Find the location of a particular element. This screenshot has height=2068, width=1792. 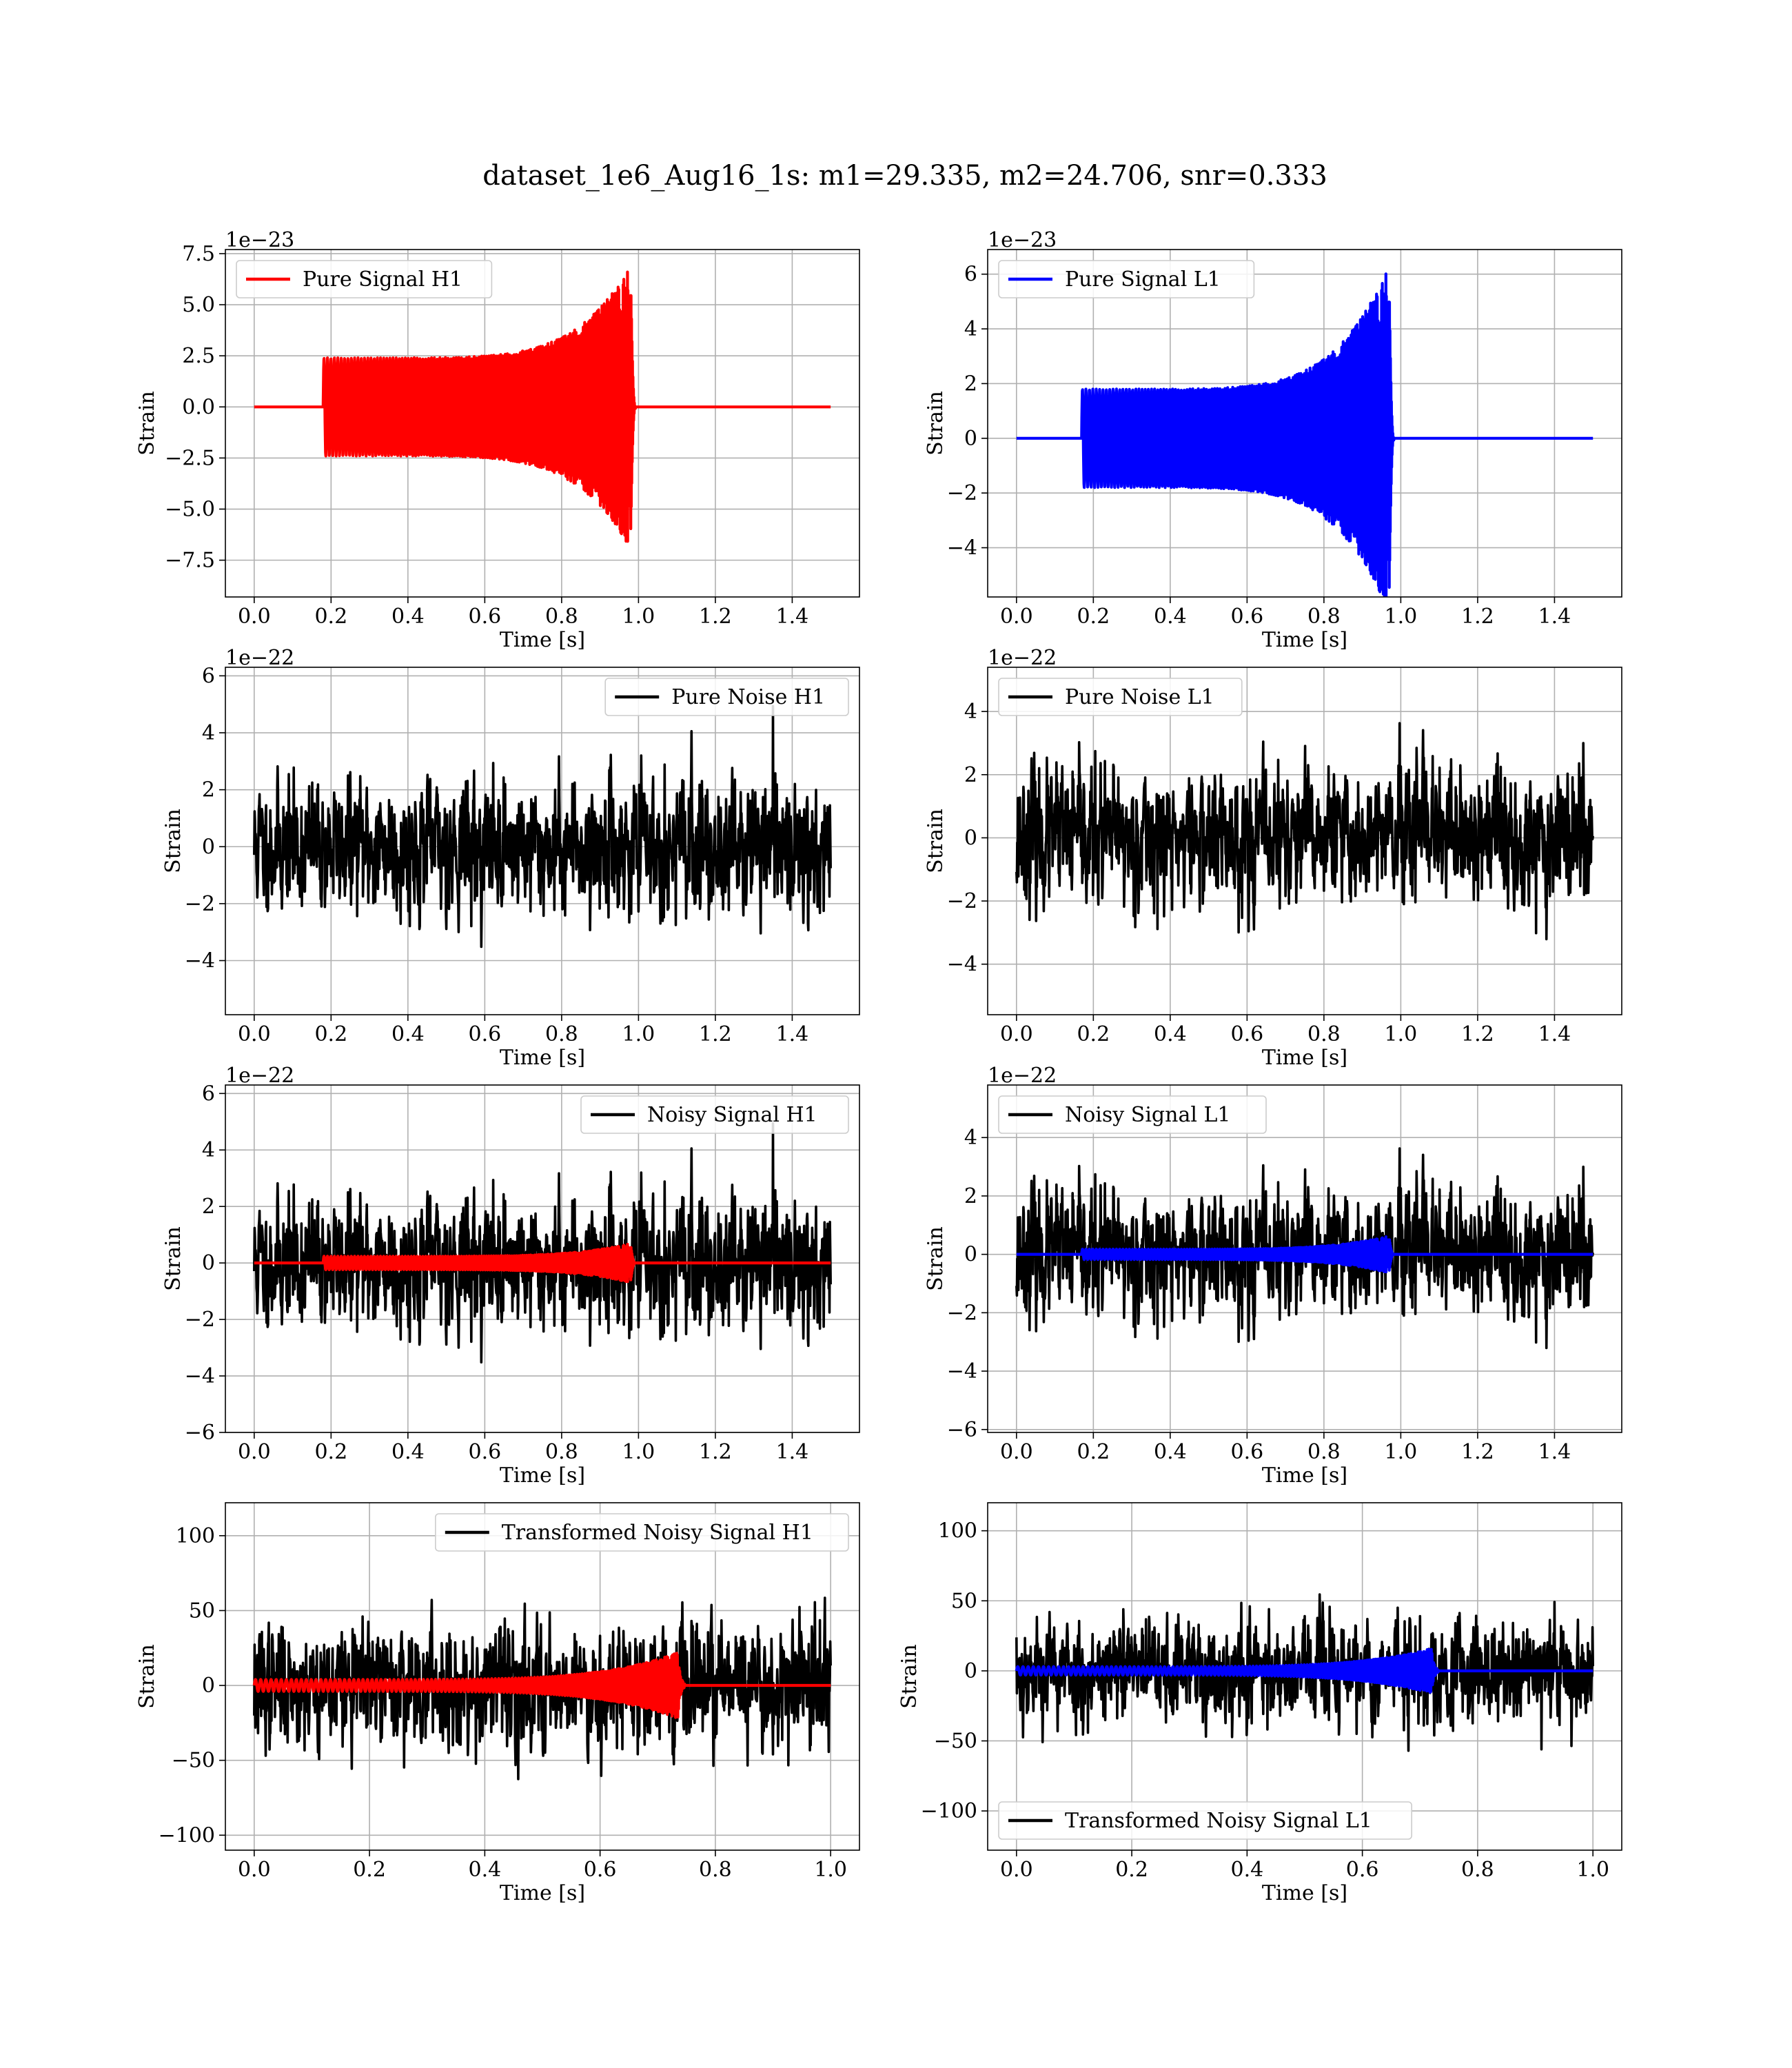

legend: Pure Noise L1 is located at coordinates (1120, 697).